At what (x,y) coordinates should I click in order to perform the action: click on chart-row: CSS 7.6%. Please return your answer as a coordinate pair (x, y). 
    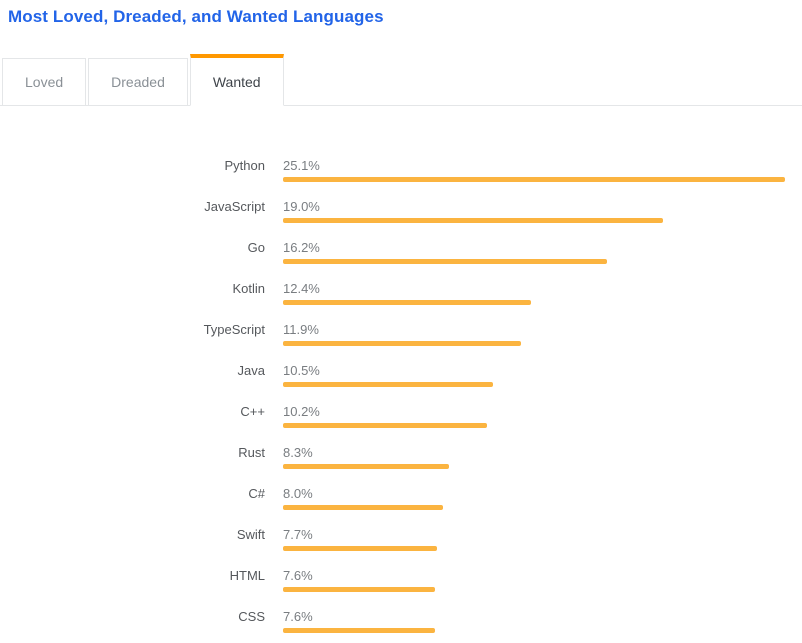
    Looking at the image, I should click on (401, 617).